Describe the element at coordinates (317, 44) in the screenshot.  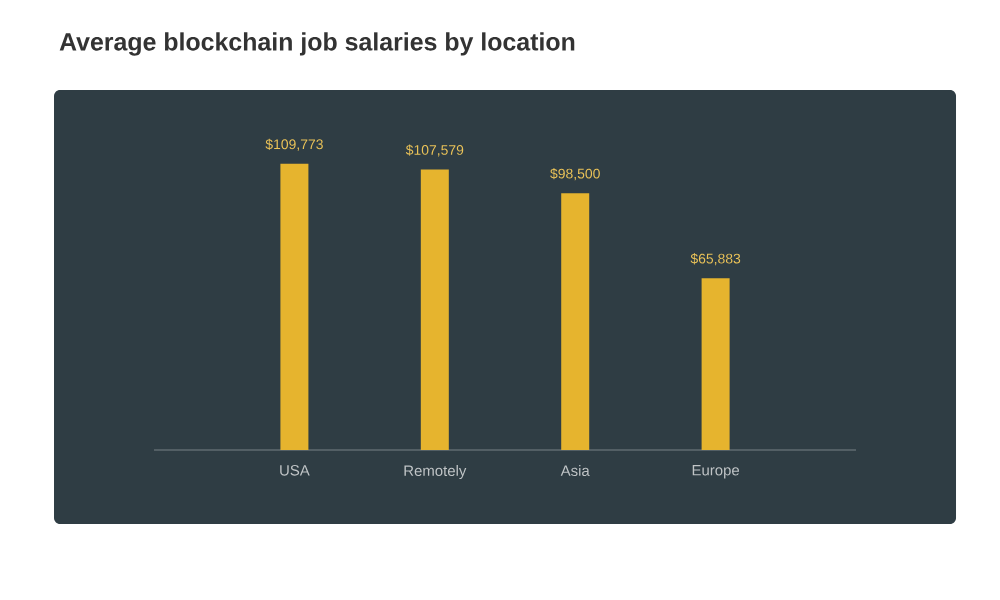
I see `chart-title: Average blockchain job salaries by location` at that location.